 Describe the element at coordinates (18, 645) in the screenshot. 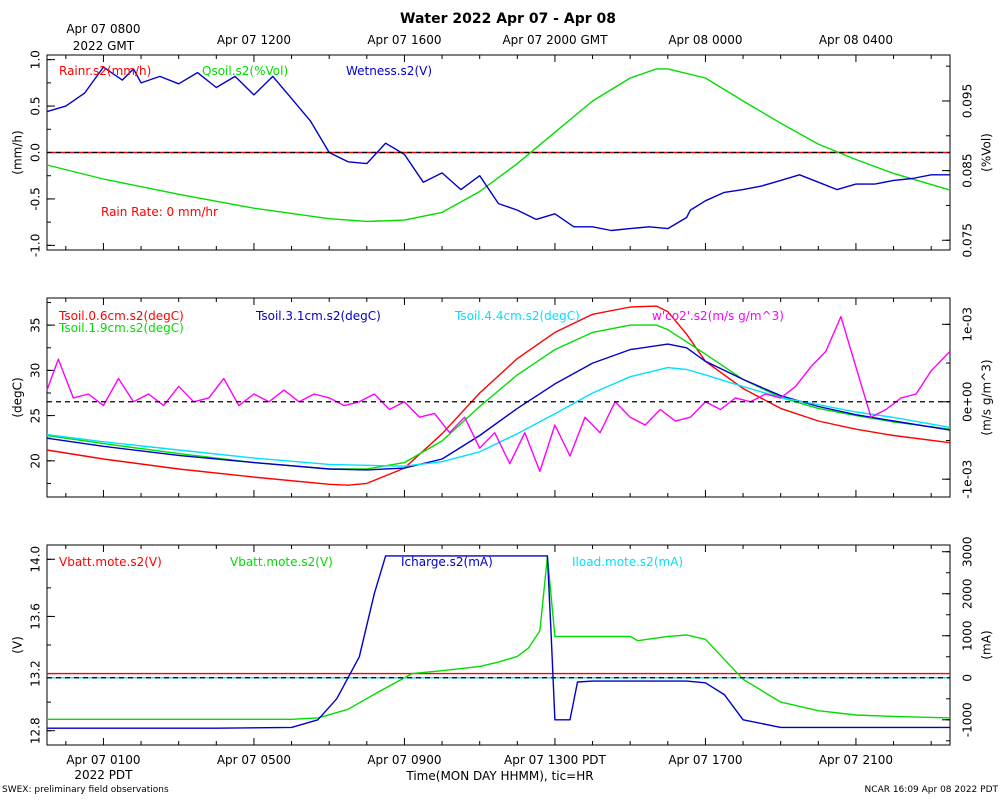

I see `left-axis-label: (V)` at that location.